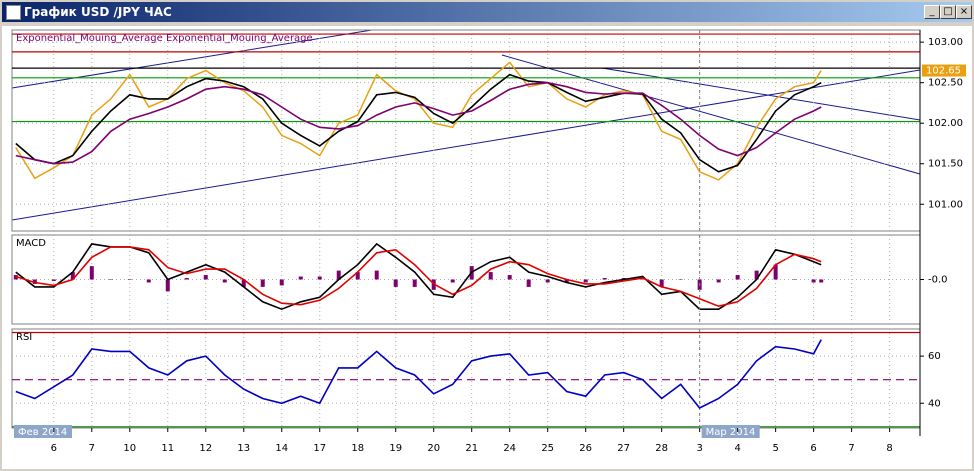 Image resolution: width=974 pixels, height=471 pixels. I want to click on close-button: ×, so click(964, 12).